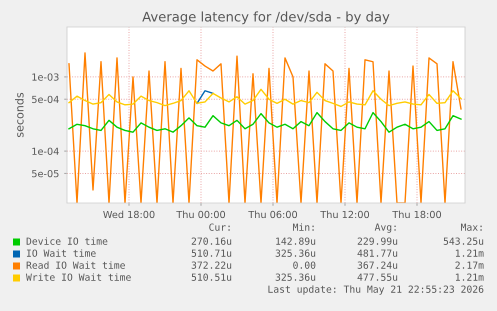 Image resolution: width=497 pixels, height=311 pixels. I want to click on y-axis-title: seconds, so click(19, 115).